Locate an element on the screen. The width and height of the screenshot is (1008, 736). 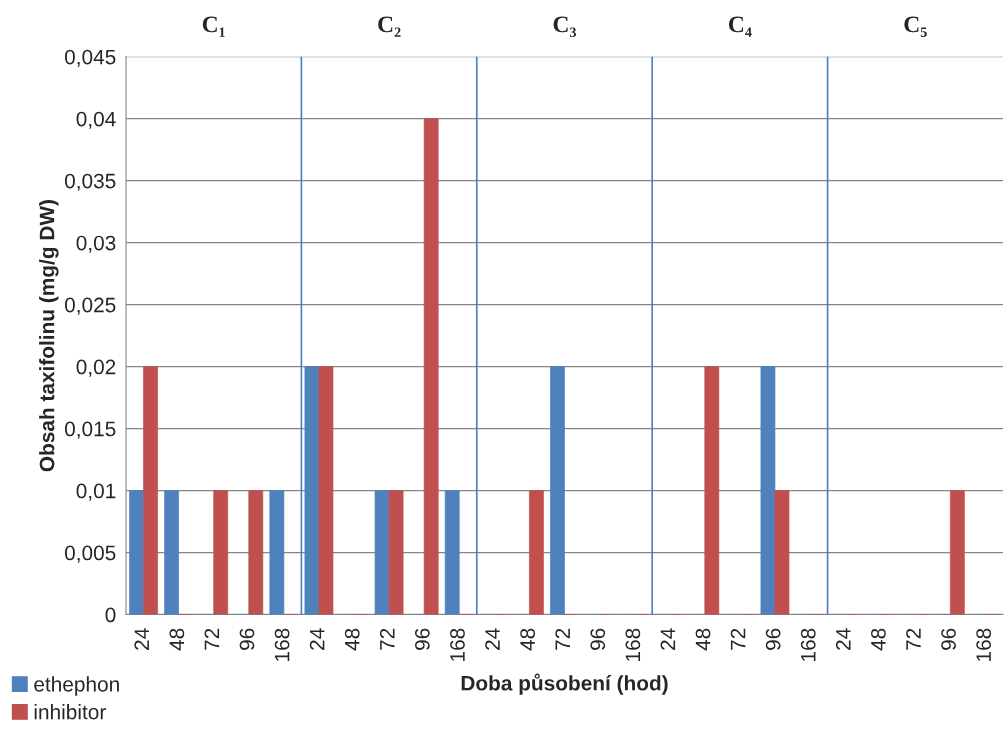
legend-label: inhibitor is located at coordinates (70, 712).